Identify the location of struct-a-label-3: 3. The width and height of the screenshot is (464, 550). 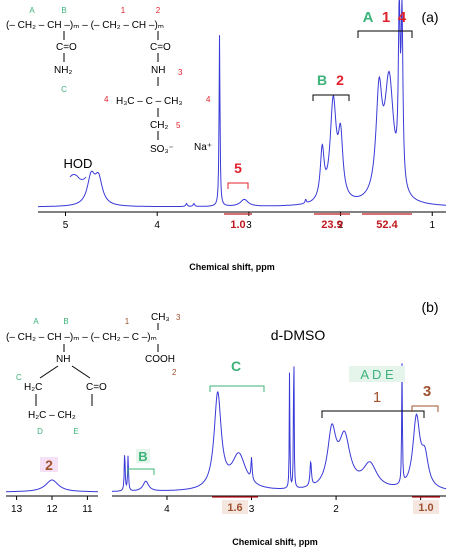
(180, 72).